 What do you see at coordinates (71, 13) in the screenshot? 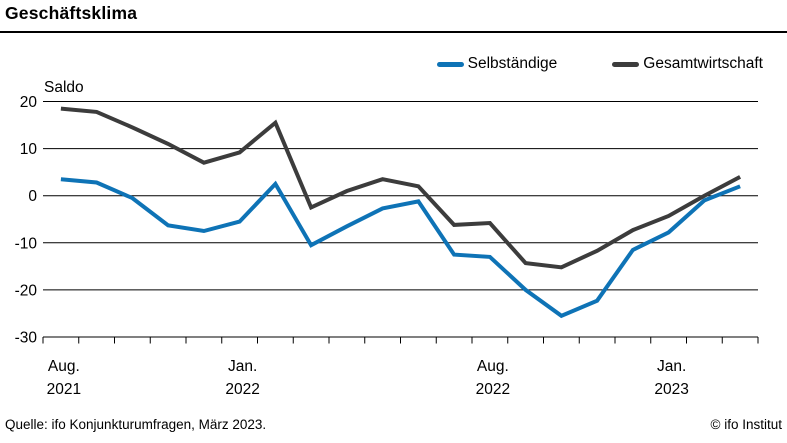
I see `page-title: Geschäftsklima` at bounding box center [71, 13].